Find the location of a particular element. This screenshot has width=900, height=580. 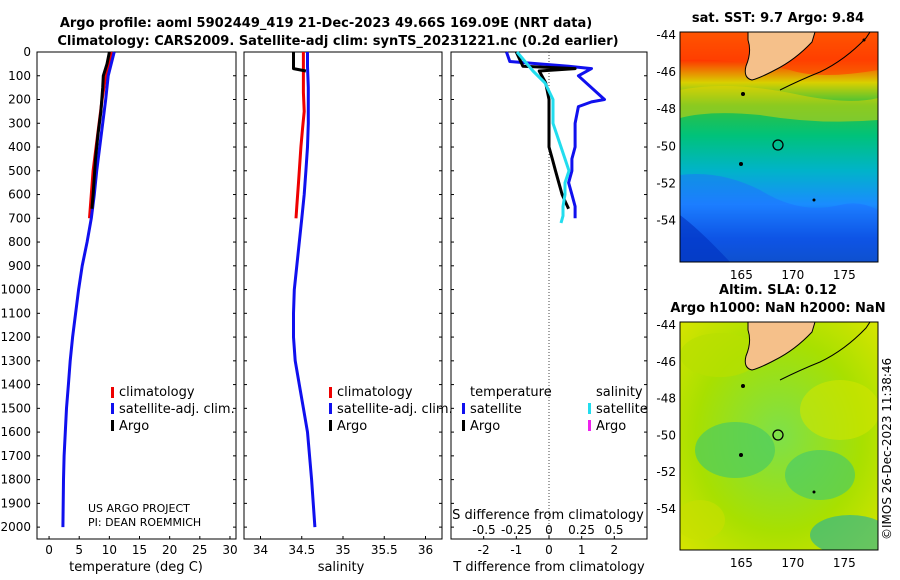

t-difference-xlabel: T difference from climatology is located at coordinates (548, 567).